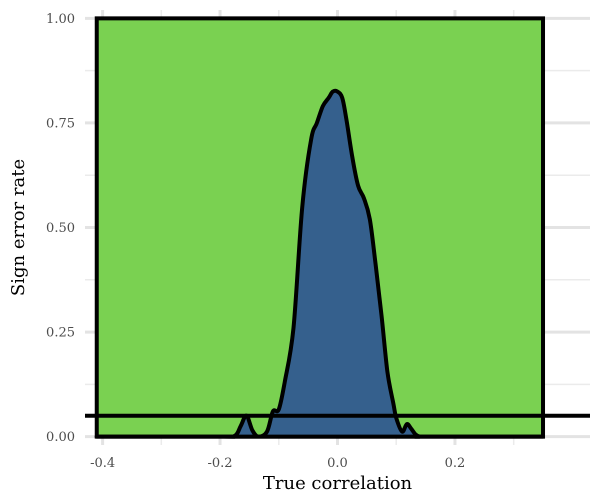  What do you see at coordinates (102, 463) in the screenshot?
I see `x-tick-label: -0.4` at bounding box center [102, 463].